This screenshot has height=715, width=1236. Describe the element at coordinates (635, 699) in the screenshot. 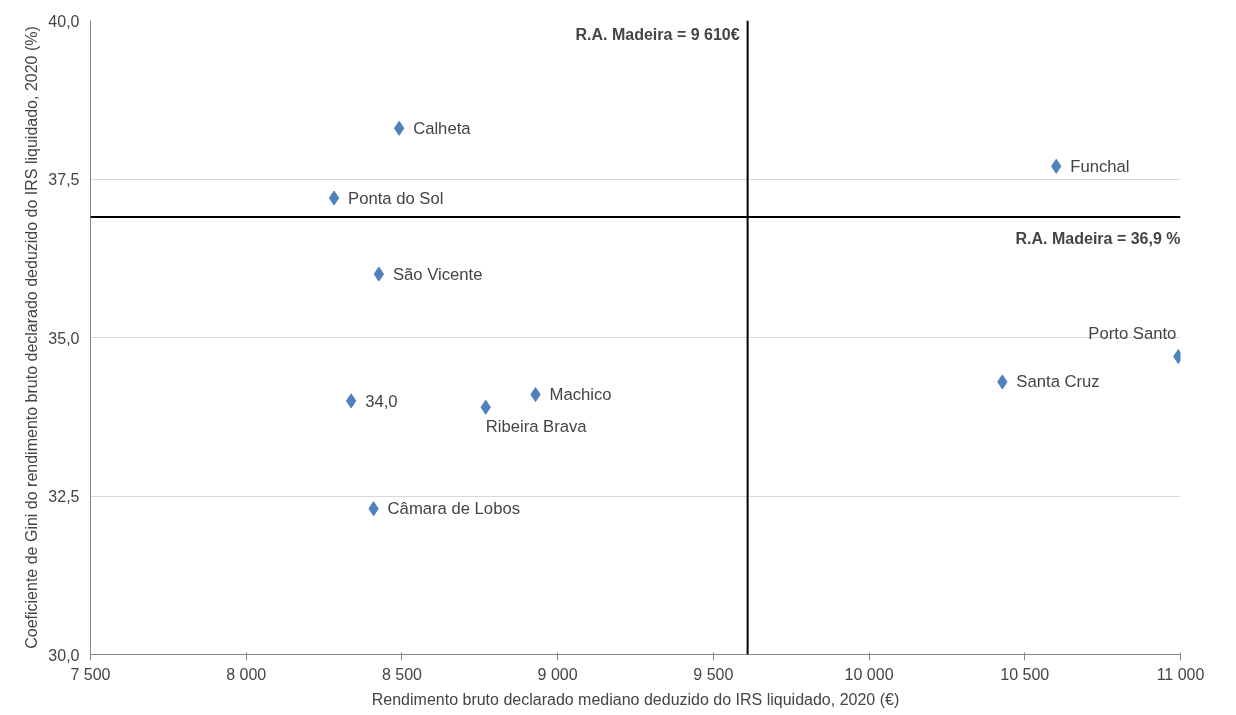

I see `x-axis-title: Rendimento bruto declarado mediano deduzido do IRS liquidado, 2020 (€)` at that location.